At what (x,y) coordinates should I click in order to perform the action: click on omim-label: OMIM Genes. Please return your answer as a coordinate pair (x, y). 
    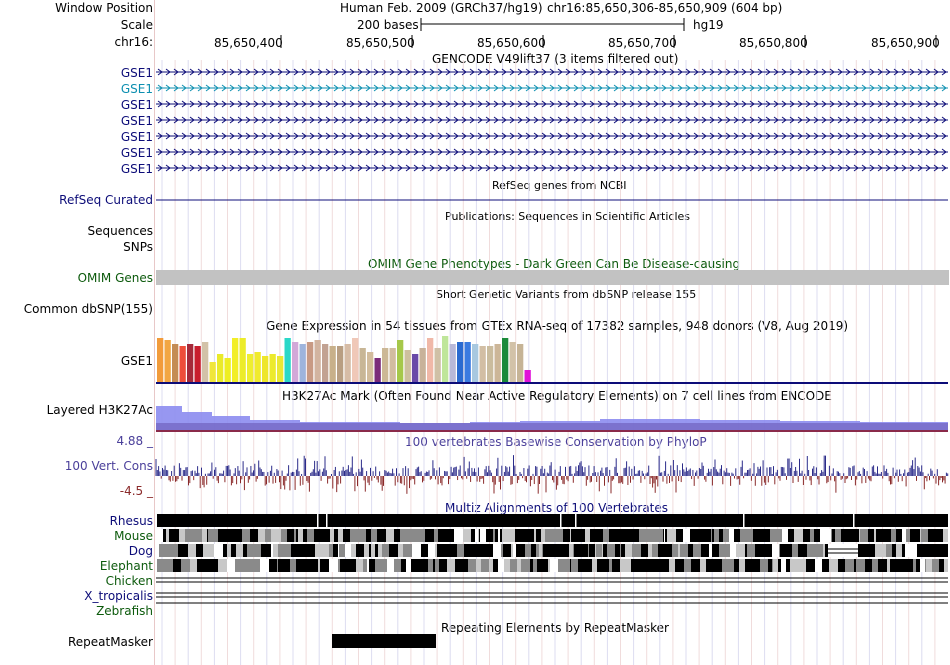
    Looking at the image, I should click on (115, 278).